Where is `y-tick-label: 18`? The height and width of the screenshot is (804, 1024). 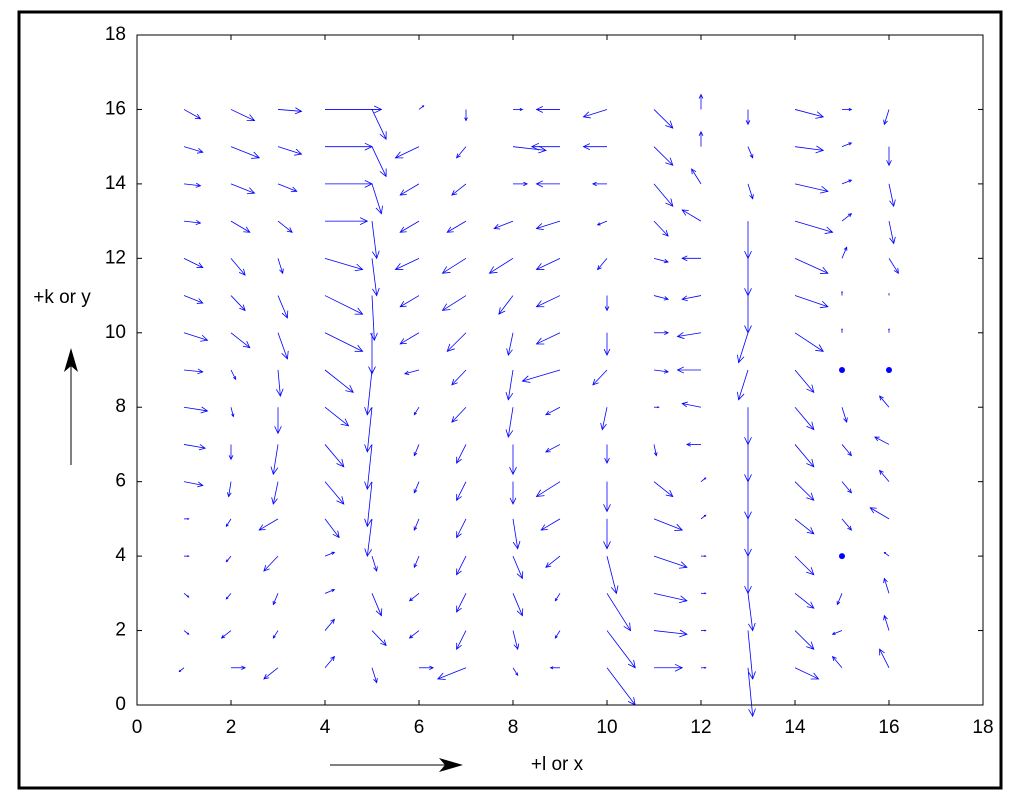
y-tick-label: 18 is located at coordinates (115, 34).